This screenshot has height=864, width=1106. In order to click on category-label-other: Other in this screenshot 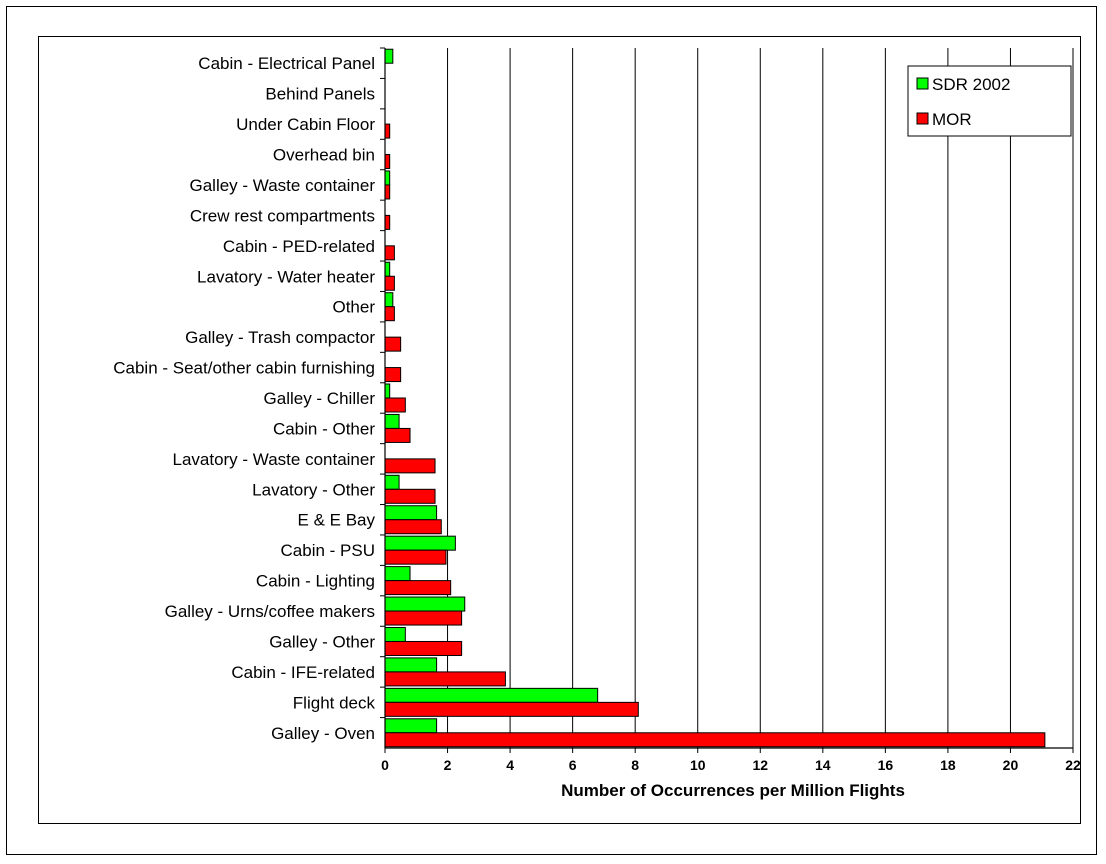, I will do `click(353, 307)`.